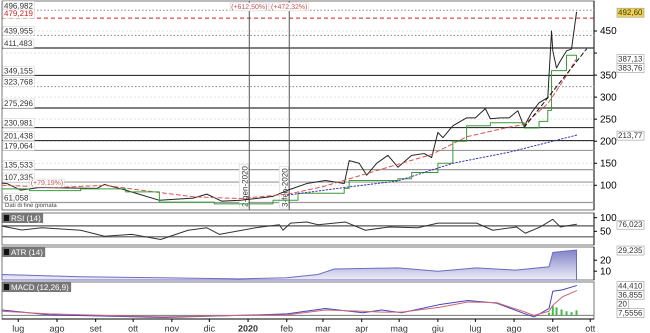  What do you see at coordinates (19, 71) in the screenshot?
I see `ref-line-label: 349,155` at bounding box center [19, 71].